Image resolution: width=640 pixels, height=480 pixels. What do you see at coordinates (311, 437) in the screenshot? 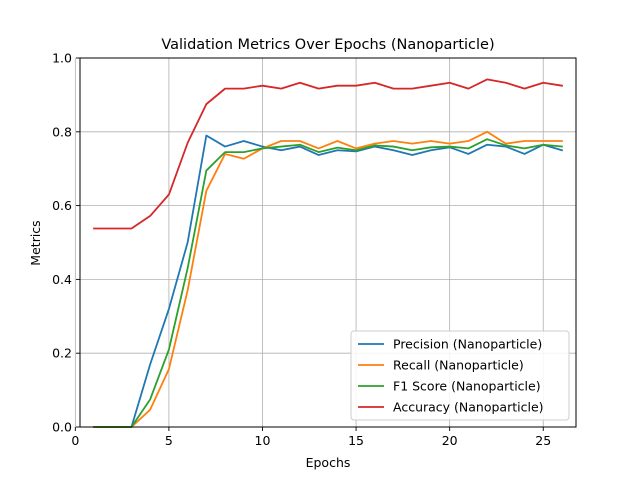
I see `x-axis-ticks: 0 5 10 15 20 25` at bounding box center [311, 437].